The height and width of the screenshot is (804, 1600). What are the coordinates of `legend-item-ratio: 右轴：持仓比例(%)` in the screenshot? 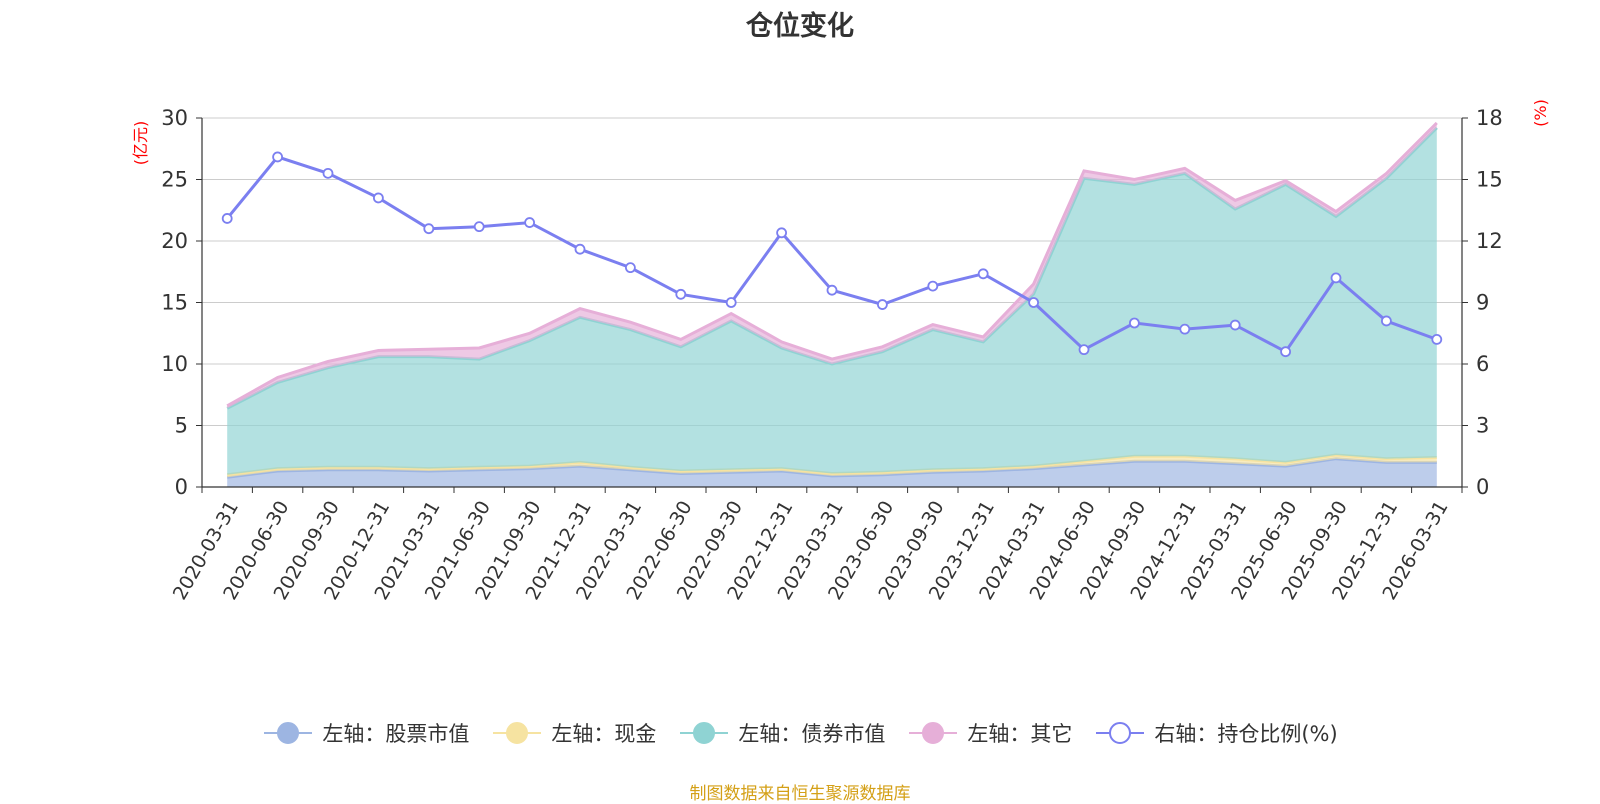 It's located at (1216, 733).